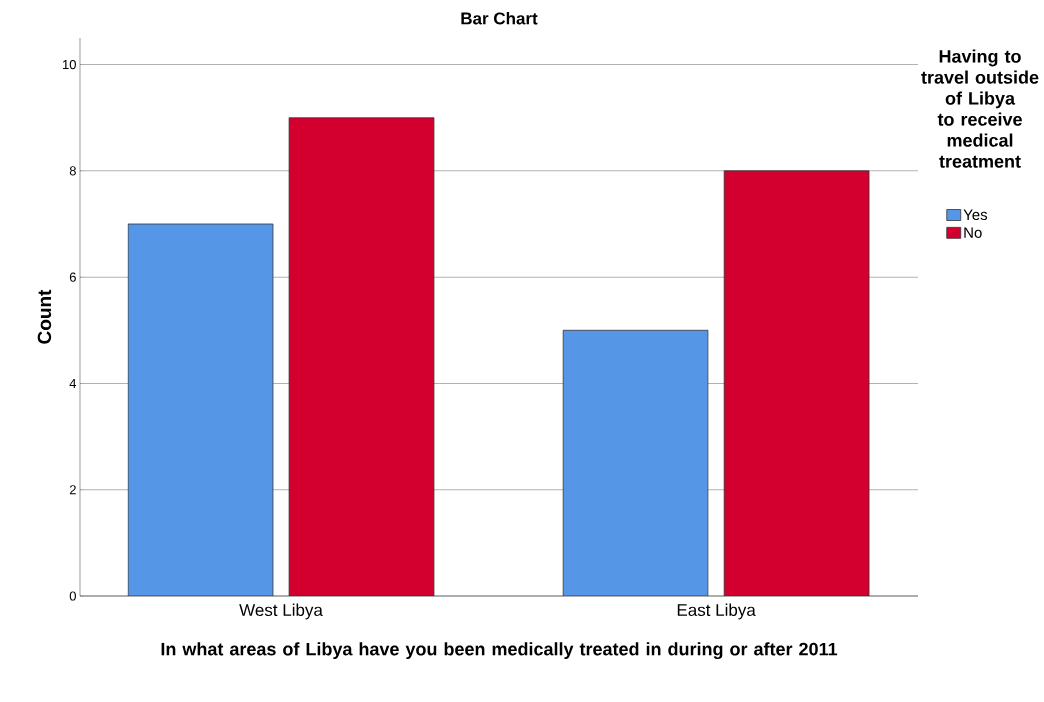 The width and height of the screenshot is (1044, 702). What do you see at coordinates (499, 18) in the screenshot?
I see `chart-title: Bar Chart` at bounding box center [499, 18].